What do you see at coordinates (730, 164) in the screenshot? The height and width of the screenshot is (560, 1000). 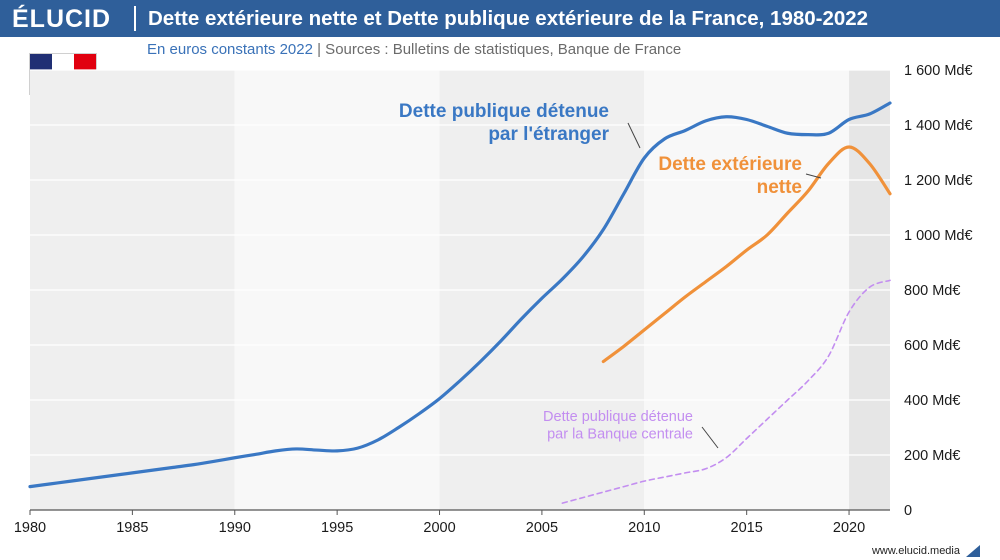 I see `net-external-debt-label: Dette extérieure` at bounding box center [730, 164].